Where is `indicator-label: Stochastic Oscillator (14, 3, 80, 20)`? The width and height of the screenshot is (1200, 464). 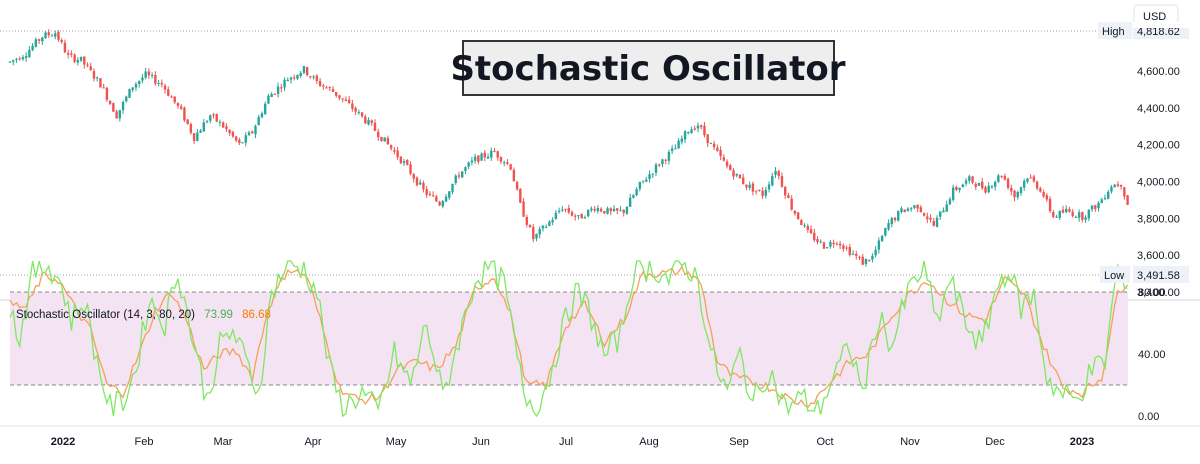
indicator-label: Stochastic Oscillator (14, 3, 80, 20) is located at coordinates (105, 315).